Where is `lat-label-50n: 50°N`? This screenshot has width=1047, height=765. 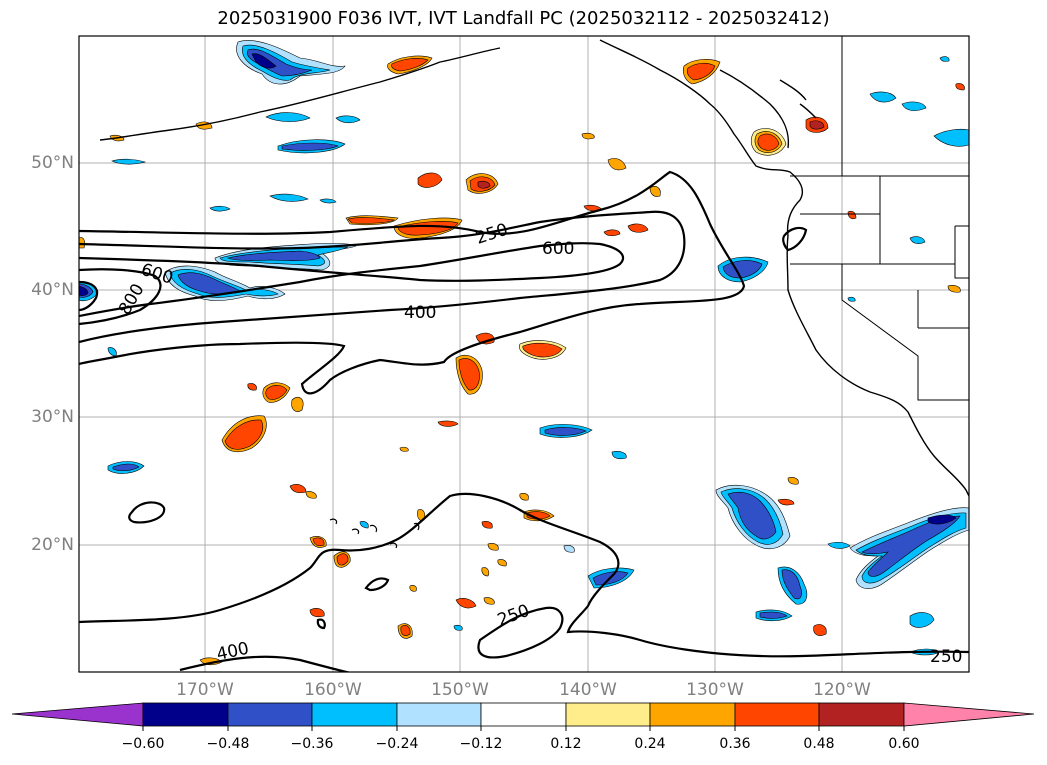
lat-label-50n: 50°N is located at coordinates (52, 163).